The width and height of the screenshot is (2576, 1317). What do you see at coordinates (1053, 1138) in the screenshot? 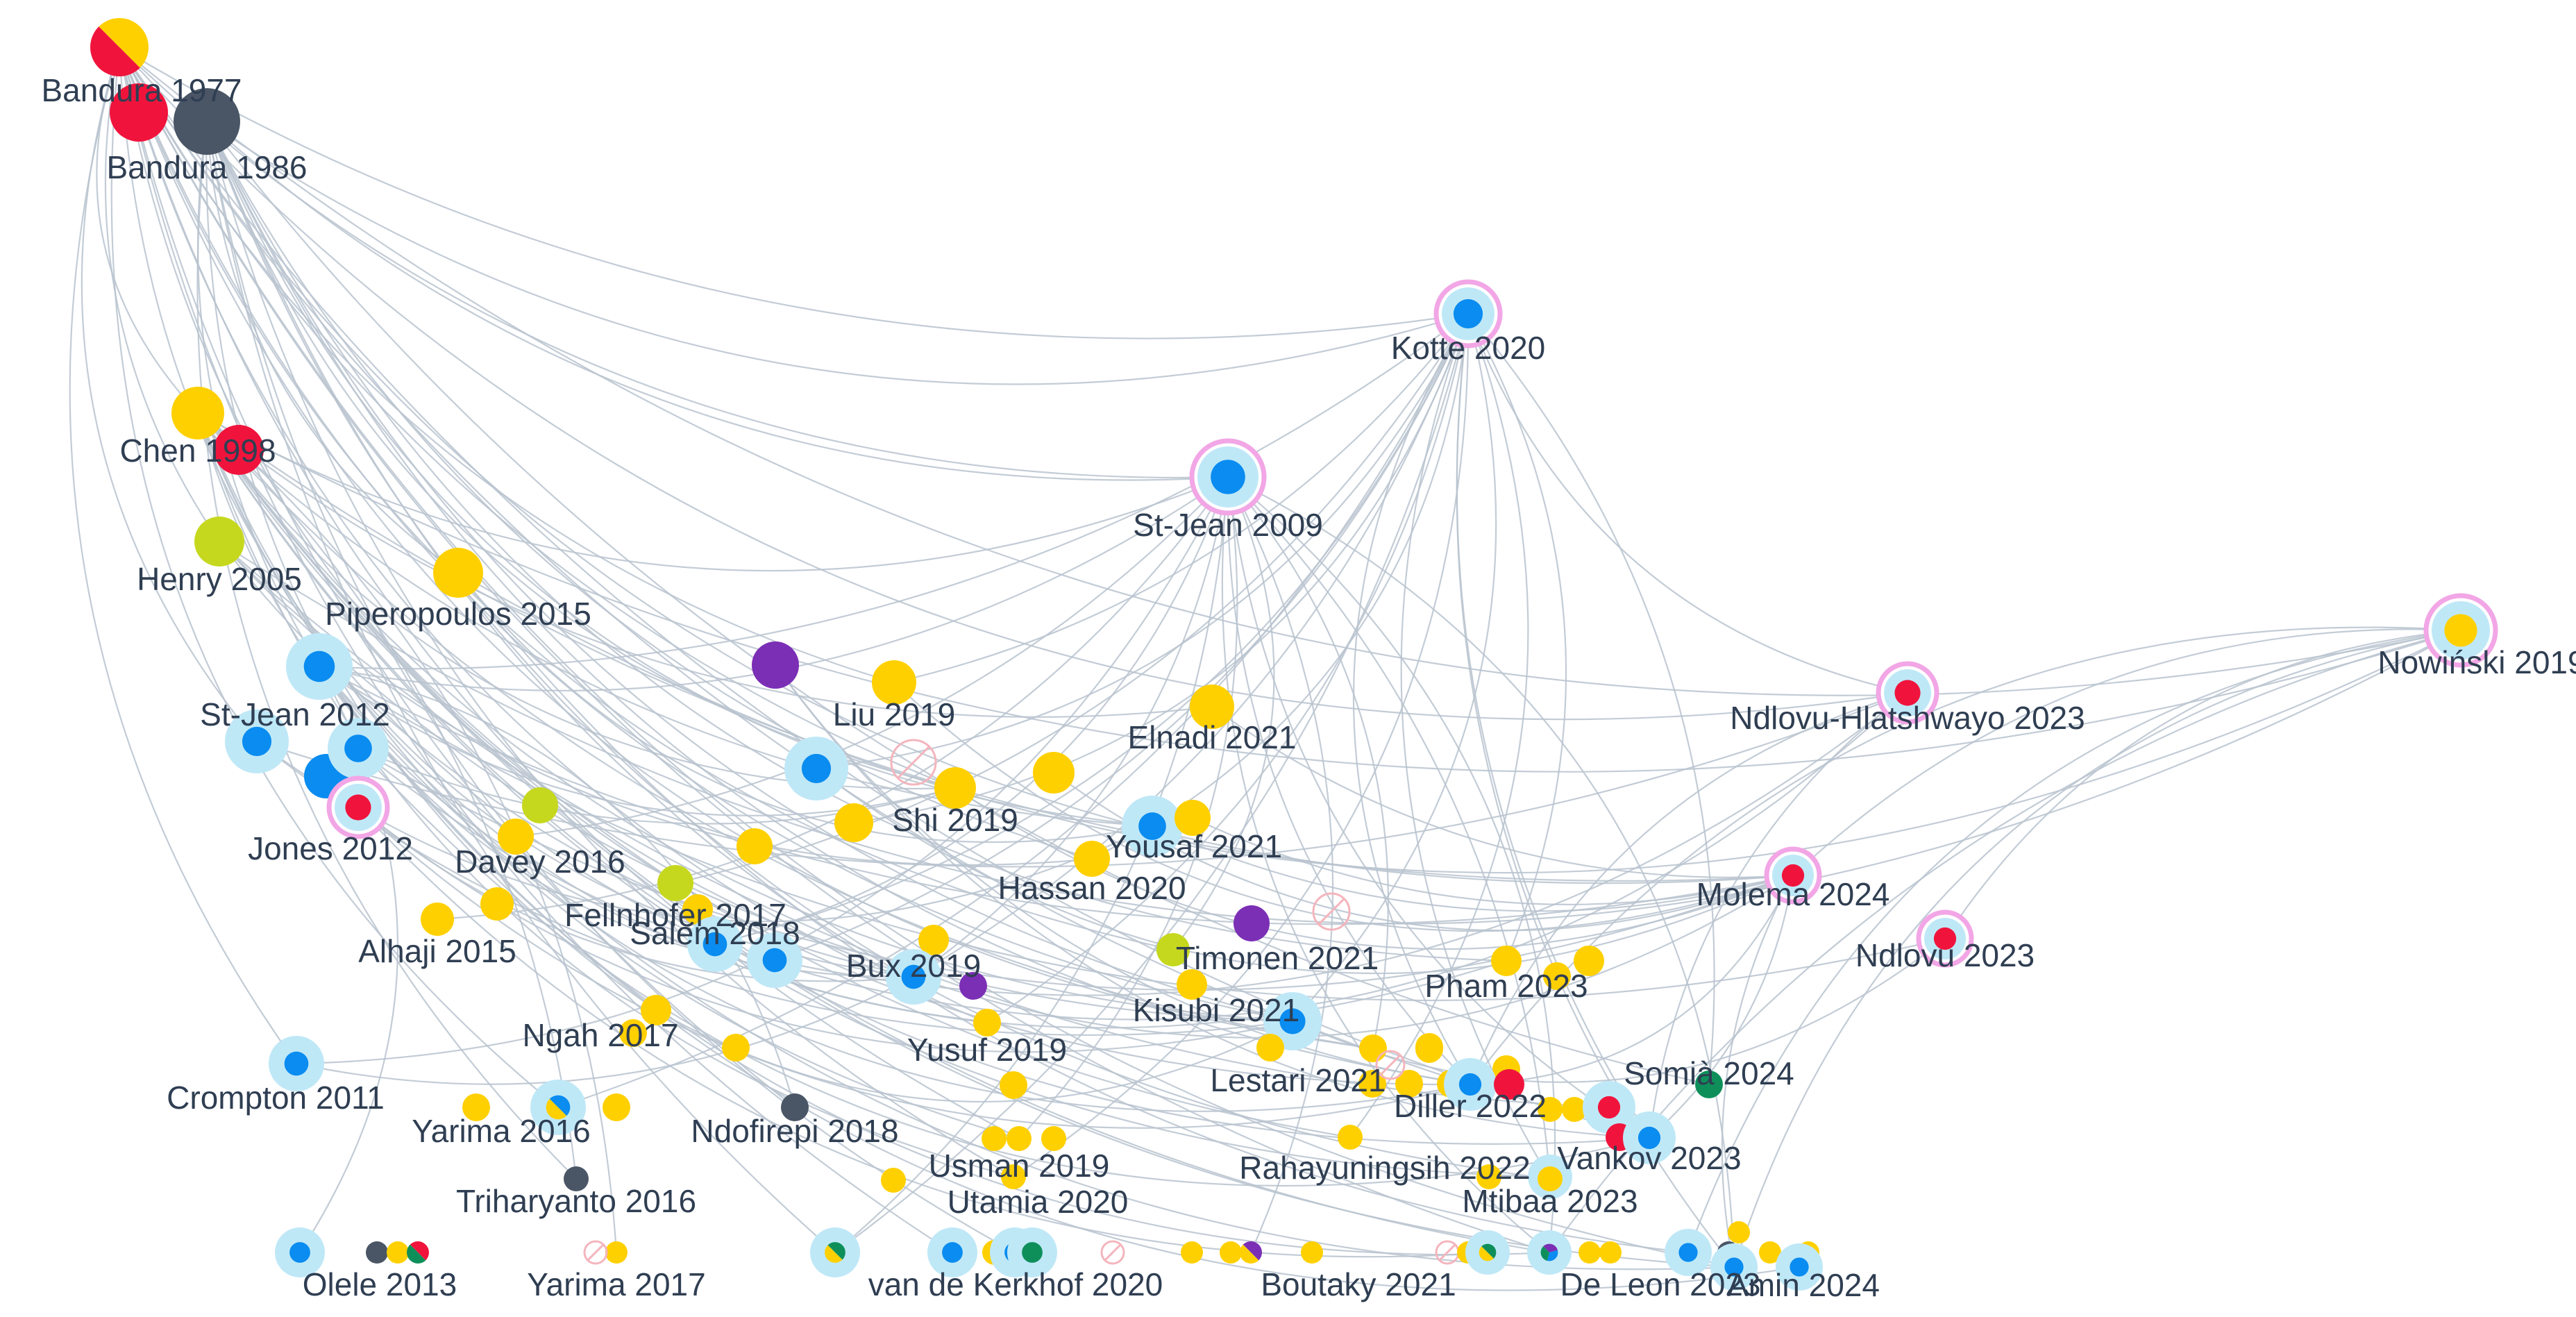
I see `node-n_y_s` at bounding box center [1053, 1138].